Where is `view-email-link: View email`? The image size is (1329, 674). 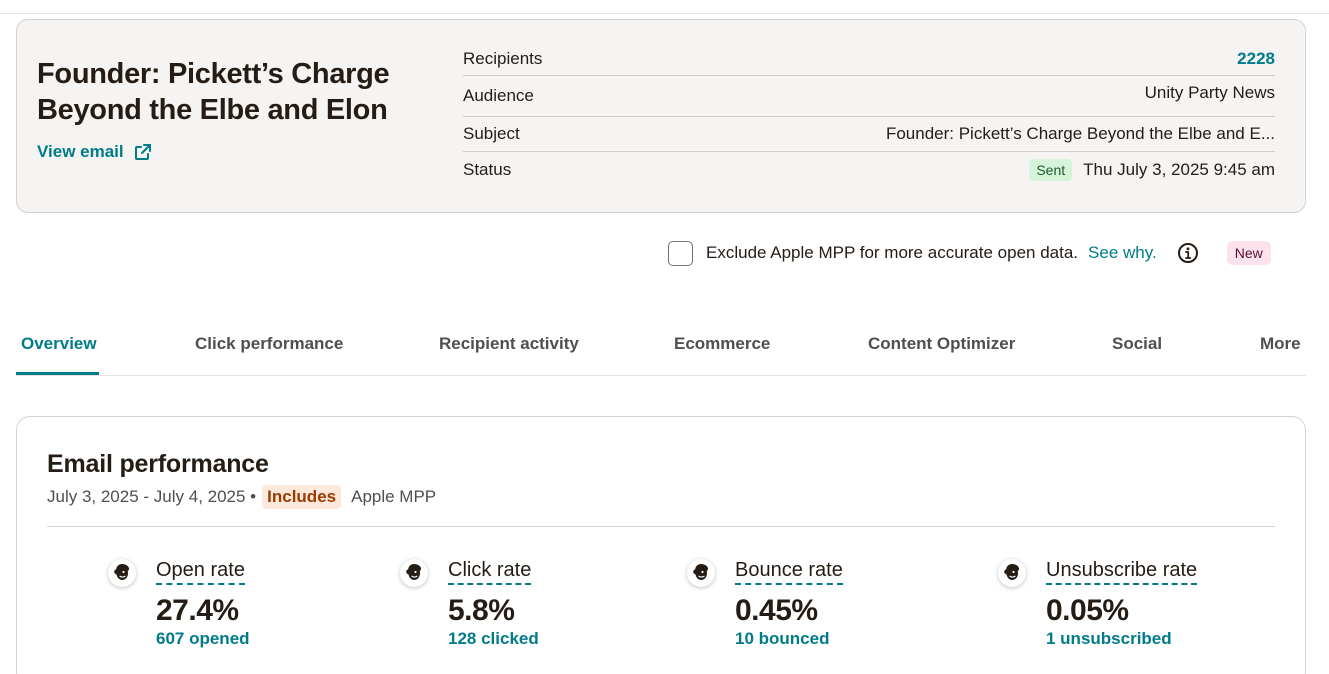
view-email-link: View email is located at coordinates (95, 152).